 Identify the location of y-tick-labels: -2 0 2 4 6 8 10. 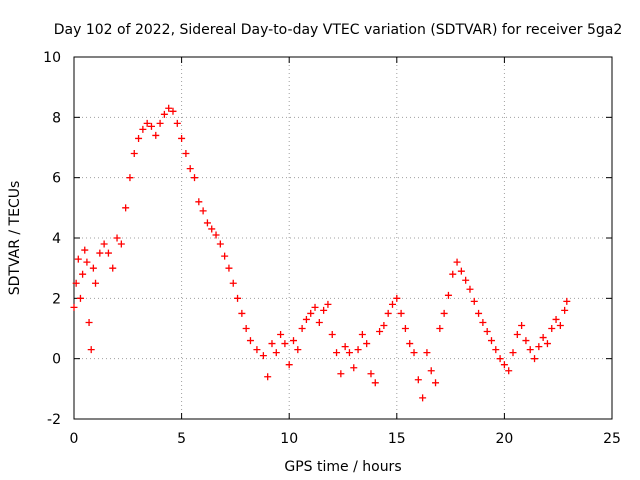
(52, 239).